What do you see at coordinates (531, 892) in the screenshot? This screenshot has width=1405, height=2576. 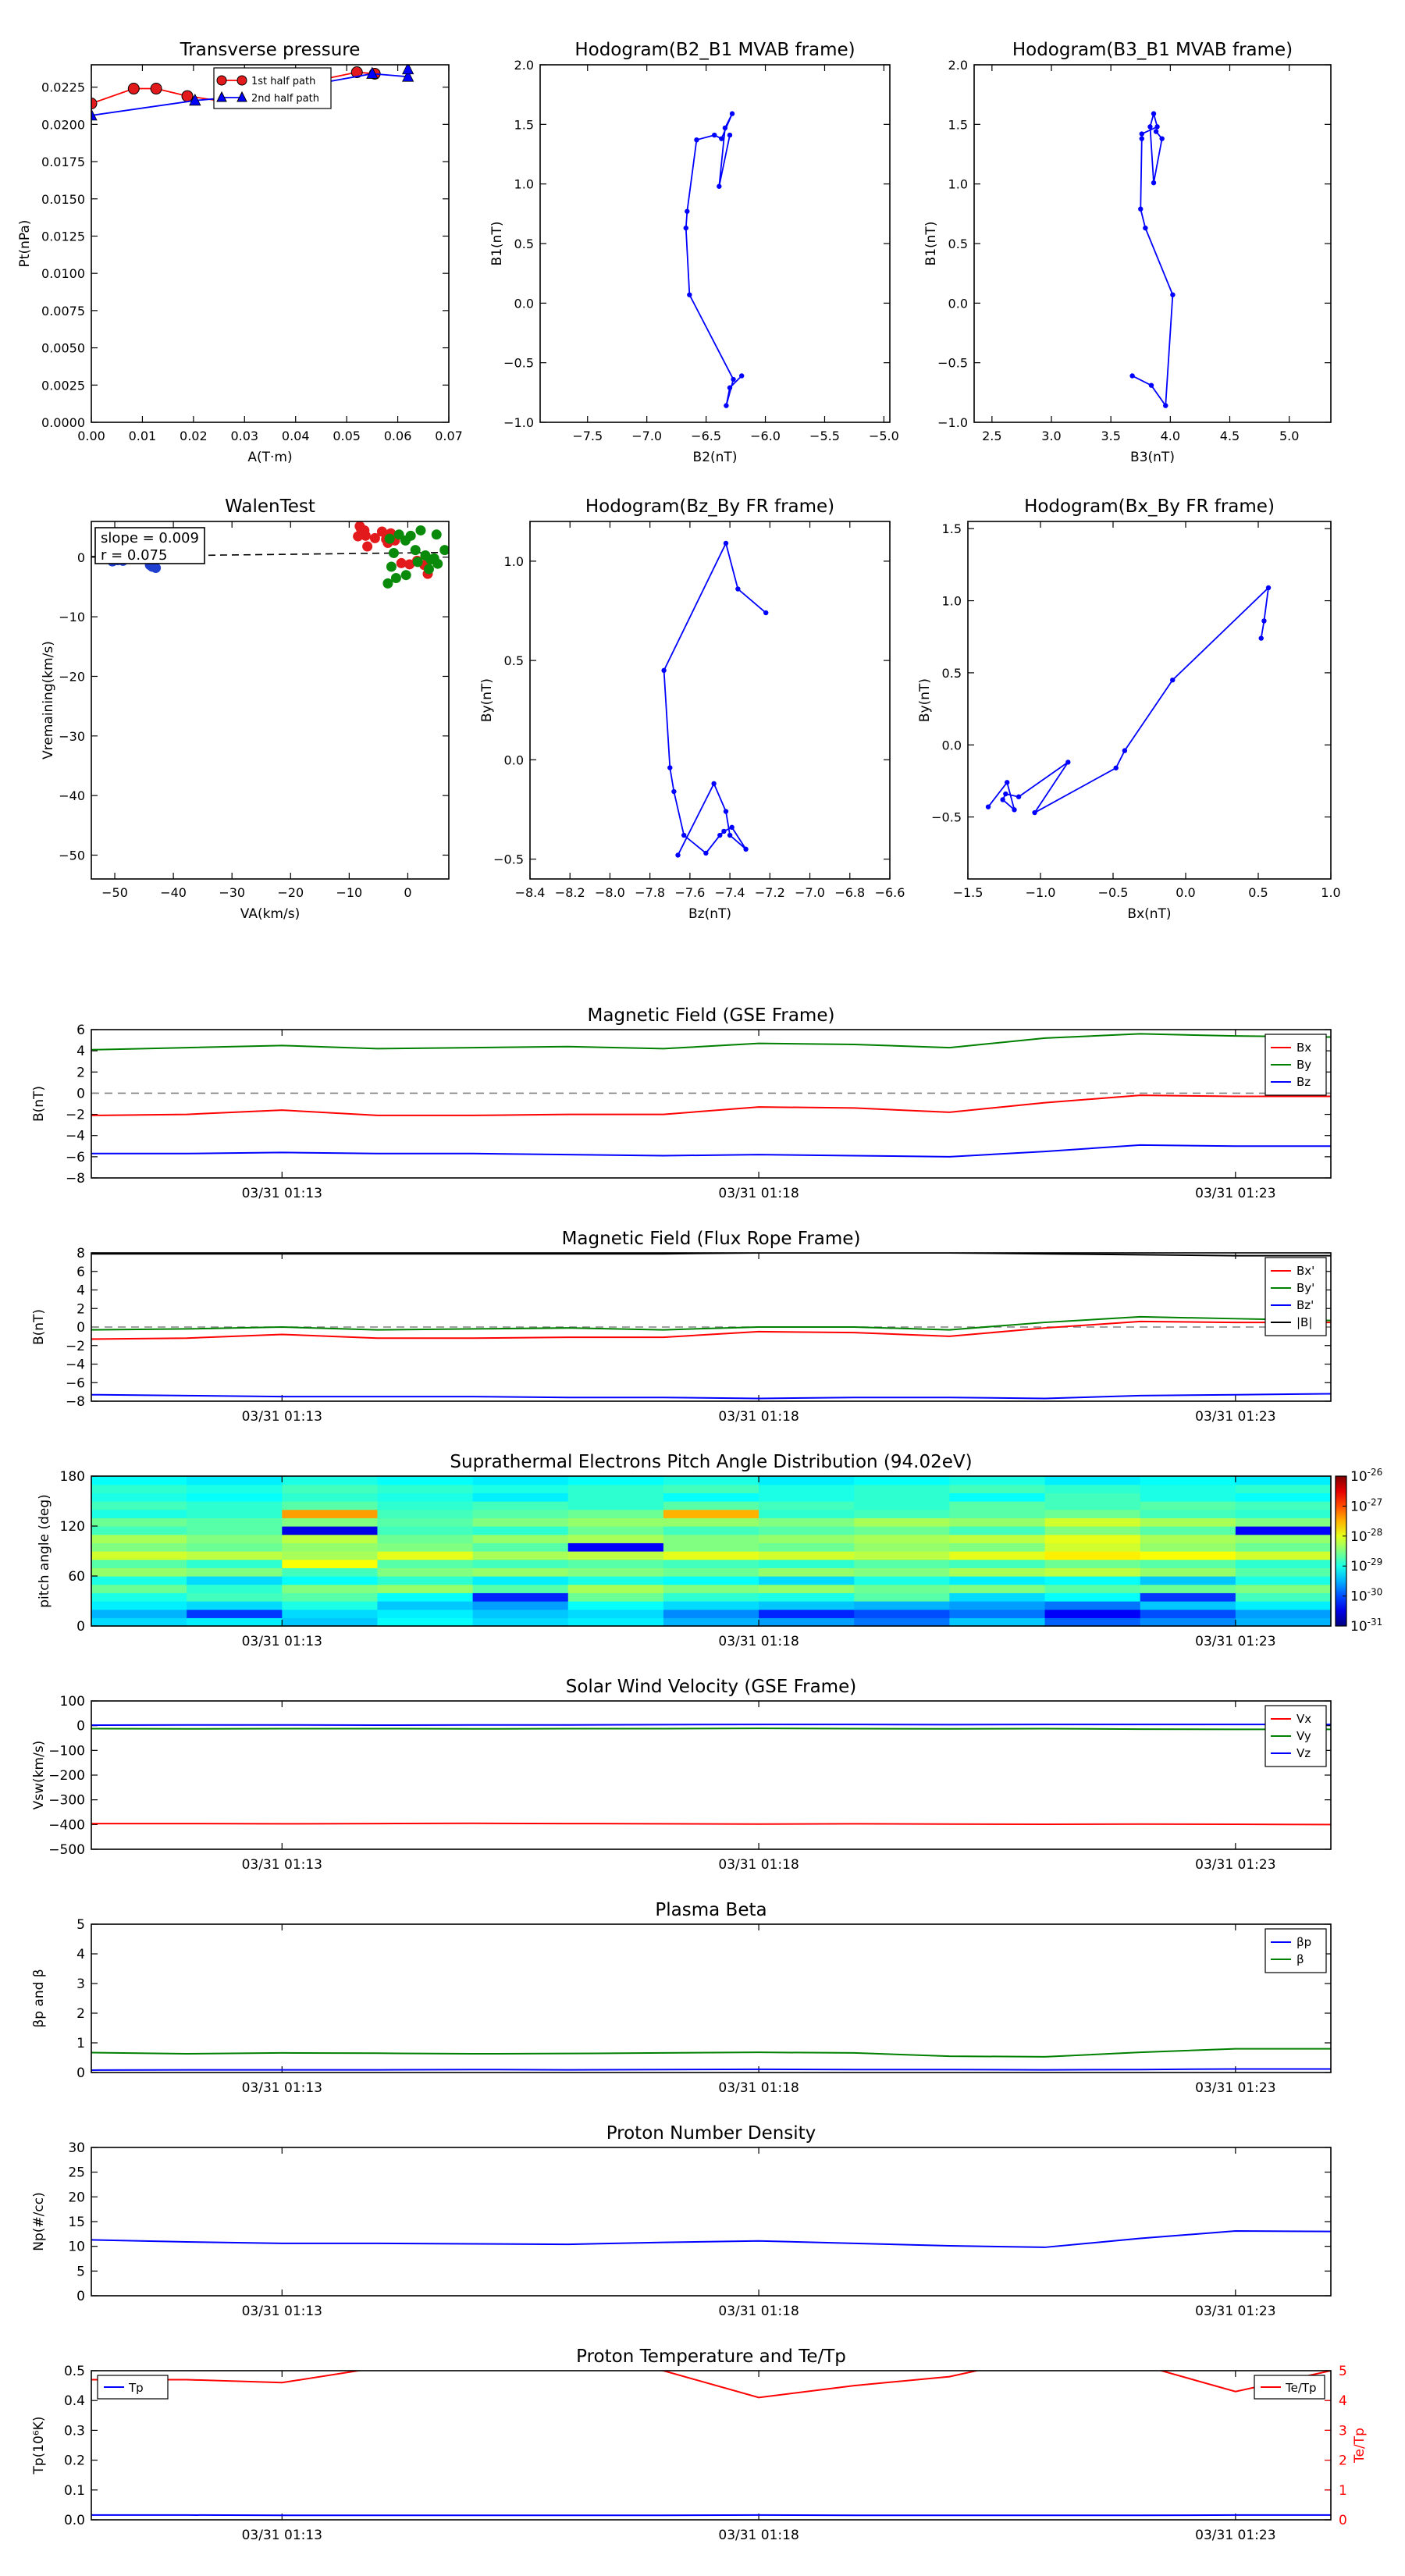 I see `x-tick-label: −8.4` at bounding box center [531, 892].